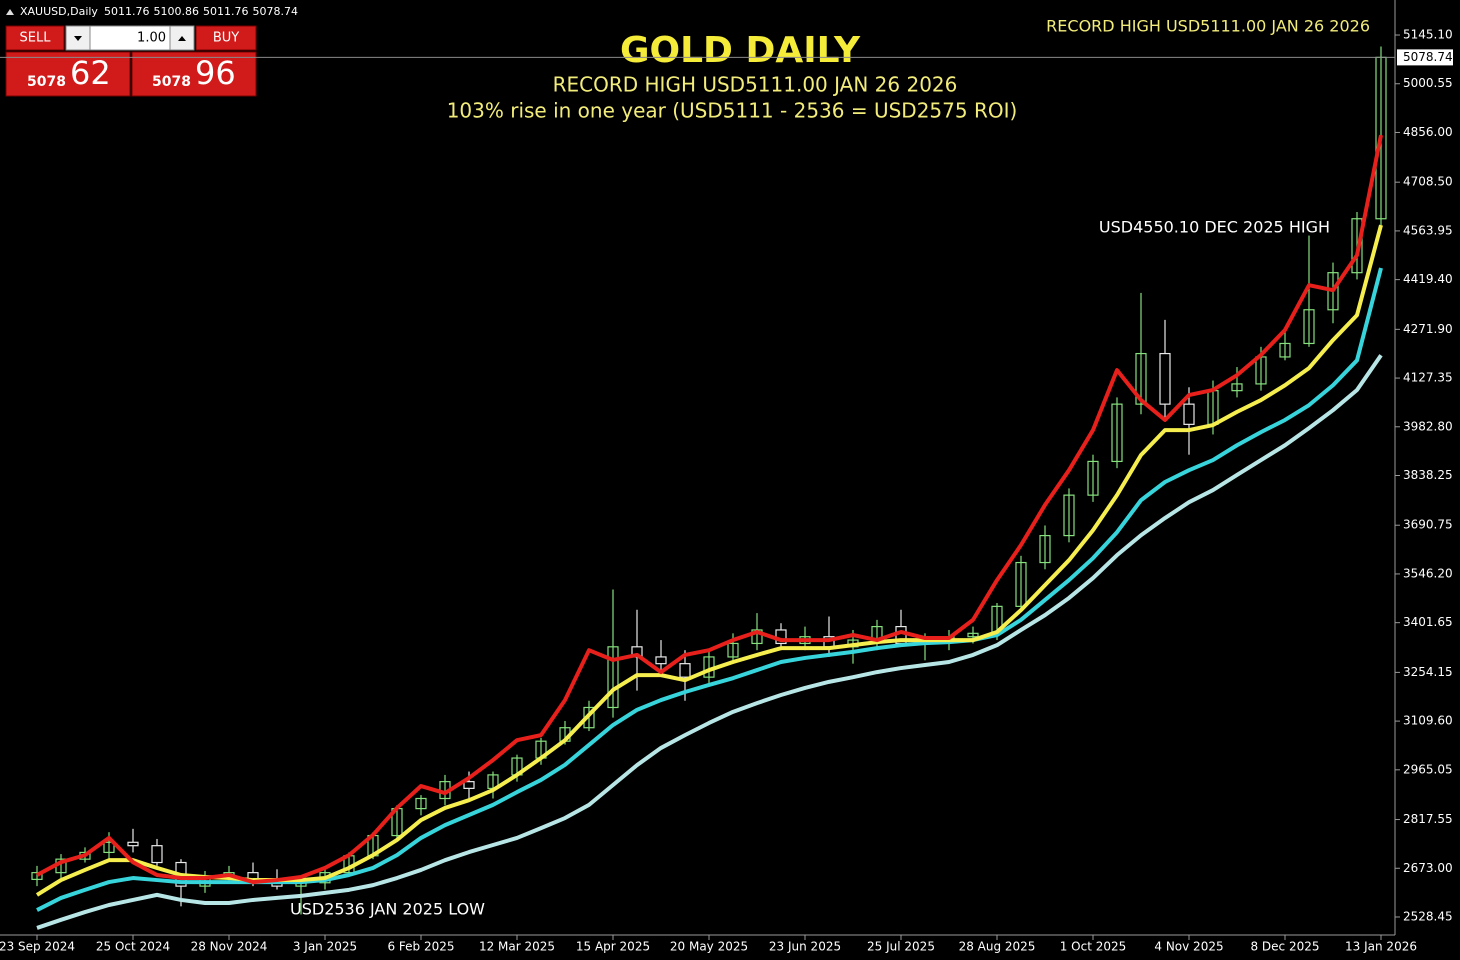 The height and width of the screenshot is (960, 1460). What do you see at coordinates (1428, 279) in the screenshot?
I see `y-tick-label: 4419.40` at bounding box center [1428, 279].